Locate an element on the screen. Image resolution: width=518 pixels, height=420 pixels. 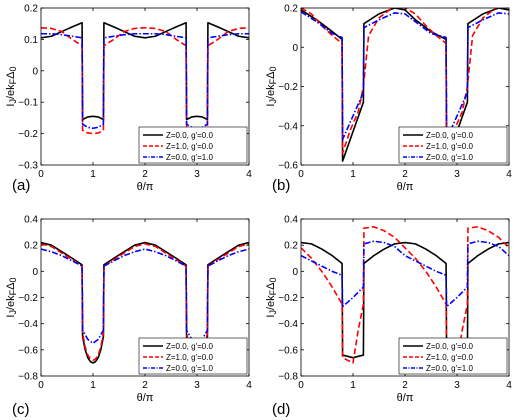
y-tick-label: −0.3 is located at coordinates (28, 166).